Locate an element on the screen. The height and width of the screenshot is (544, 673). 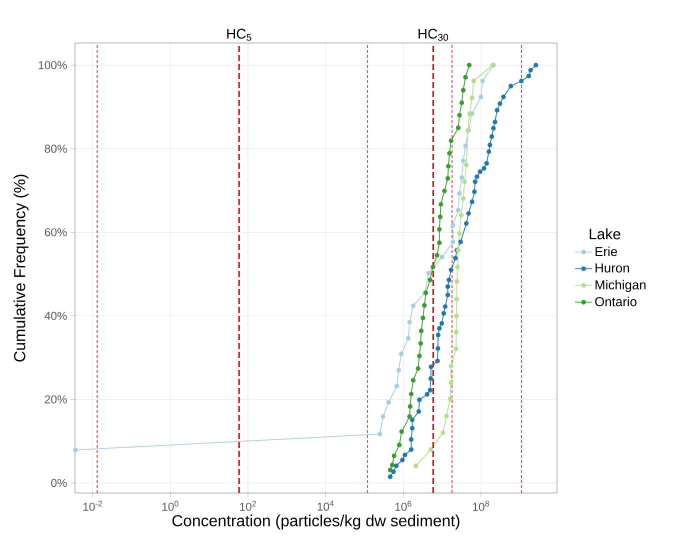
x-tick-label: 10$^{4}$ is located at coordinates (326, 505).